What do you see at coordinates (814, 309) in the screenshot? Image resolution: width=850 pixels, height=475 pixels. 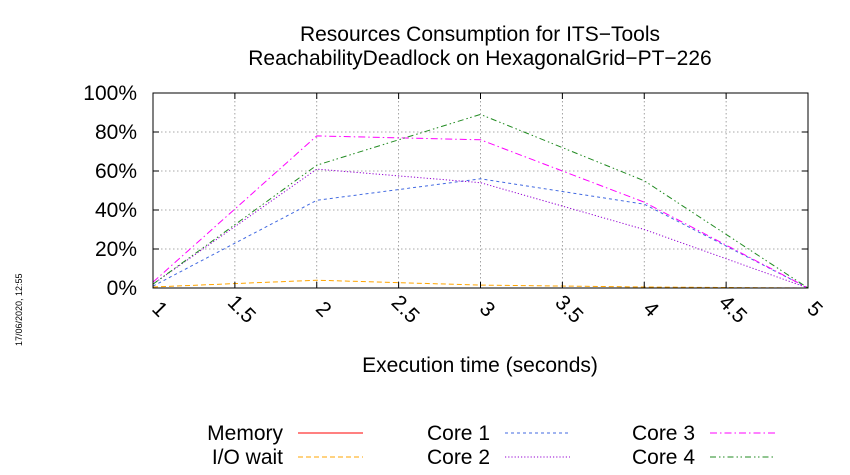 I see `x-tick-label: 5` at bounding box center [814, 309].